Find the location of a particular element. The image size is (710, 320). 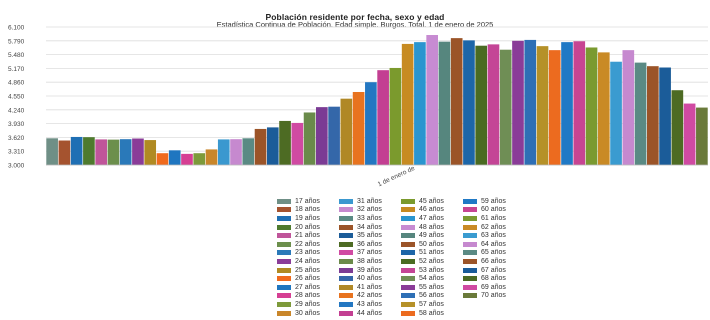

legend-item: 23 años is located at coordinates (308, 253).